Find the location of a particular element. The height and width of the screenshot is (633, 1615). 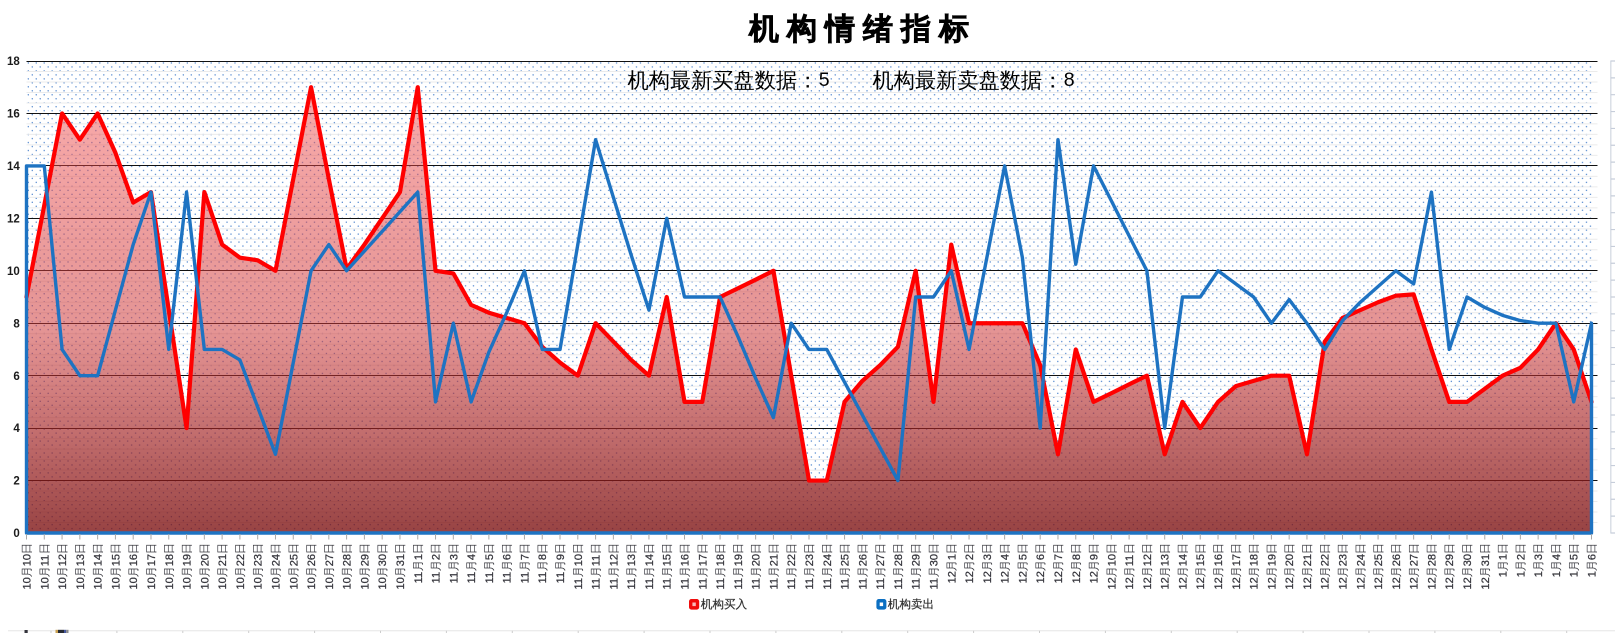

svg-text: 7 is located at coordinates (1059, 557).